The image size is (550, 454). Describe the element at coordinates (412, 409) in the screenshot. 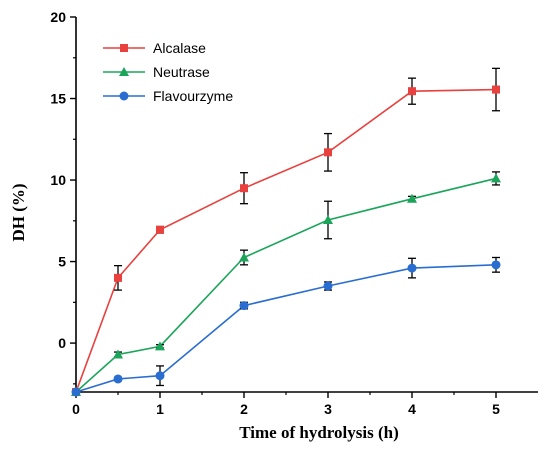

I see `x-tick-label: 4` at that location.